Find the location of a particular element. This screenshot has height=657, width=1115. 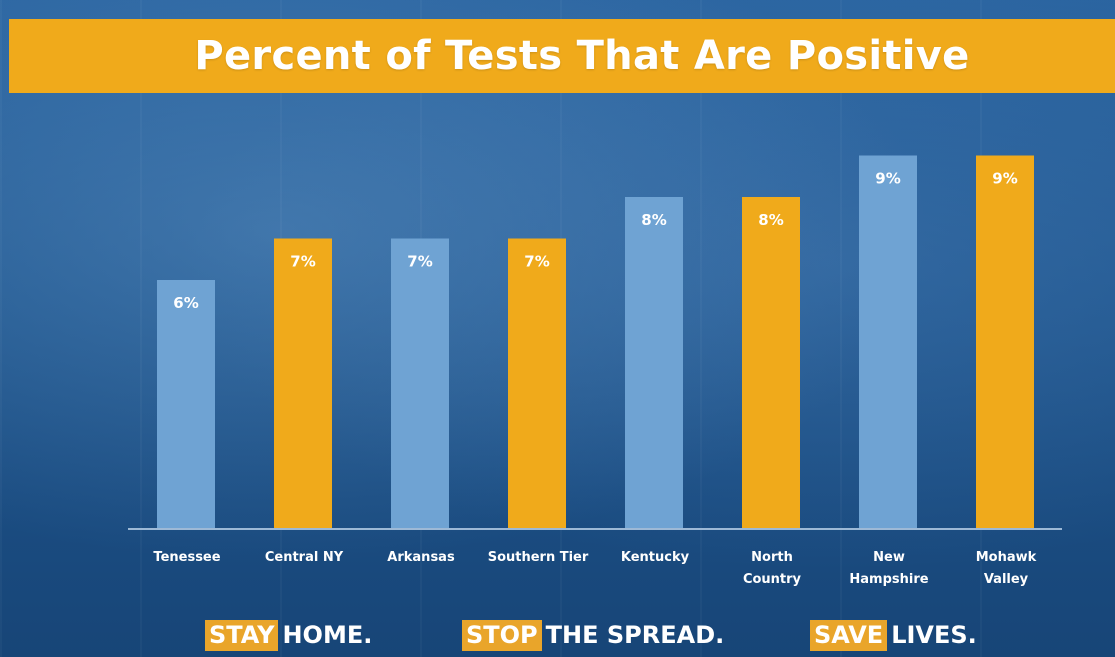

category-label: Hampshire is located at coordinates (888, 579).